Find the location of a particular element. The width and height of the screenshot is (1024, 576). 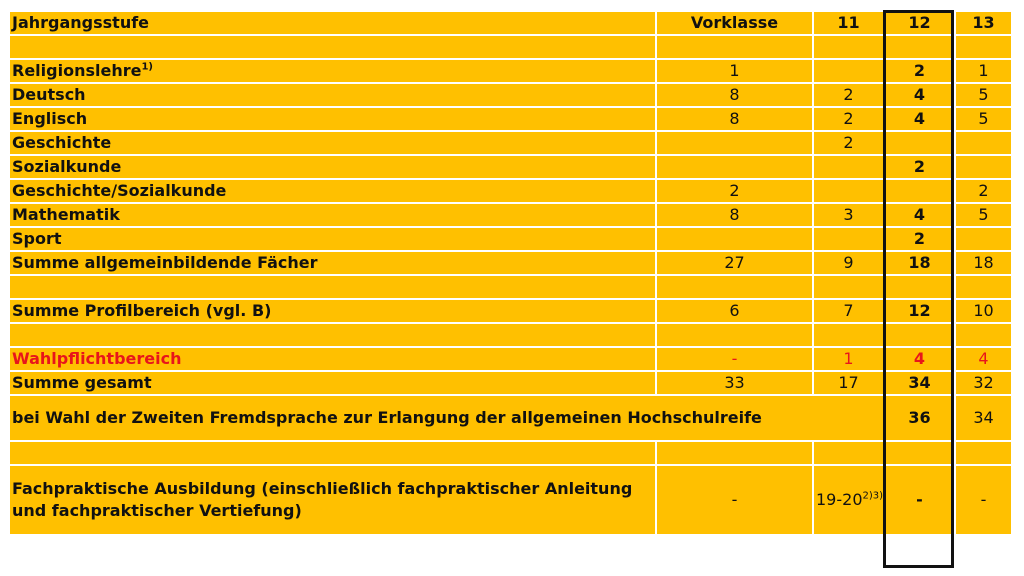

table-row-summe-gesamt: Summe gesamt 33 17 34 32 is located at coordinates (510, 383).